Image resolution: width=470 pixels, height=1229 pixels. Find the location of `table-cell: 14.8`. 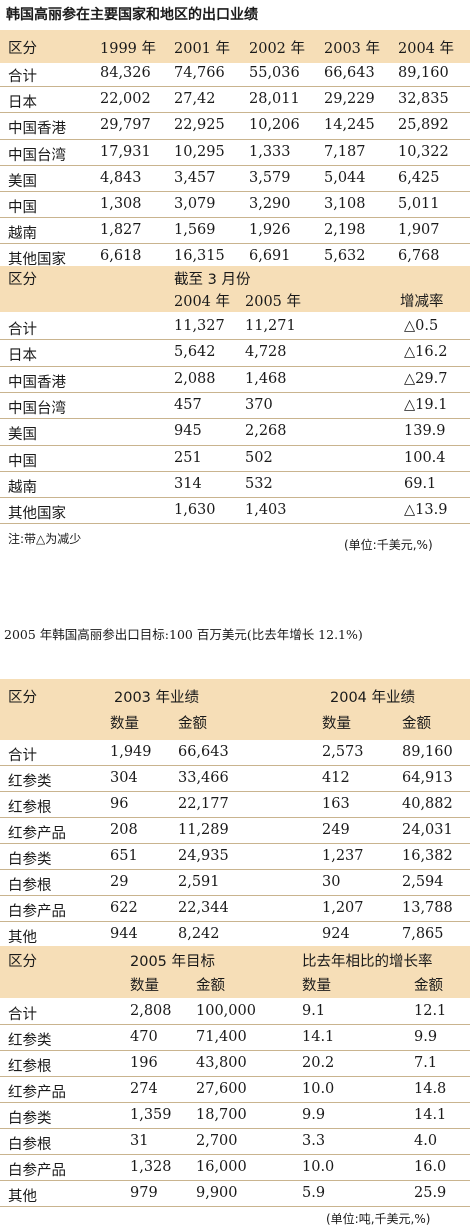

table-cell: 14.8 is located at coordinates (430, 1089).